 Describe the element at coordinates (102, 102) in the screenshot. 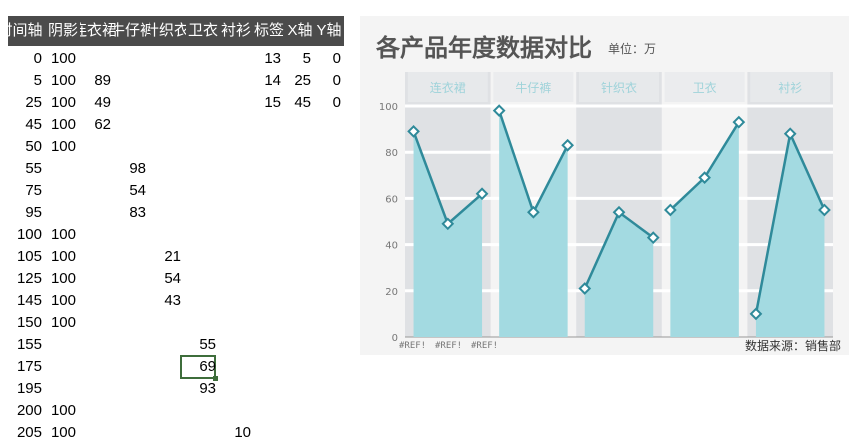

I see `cell: 49` at that location.